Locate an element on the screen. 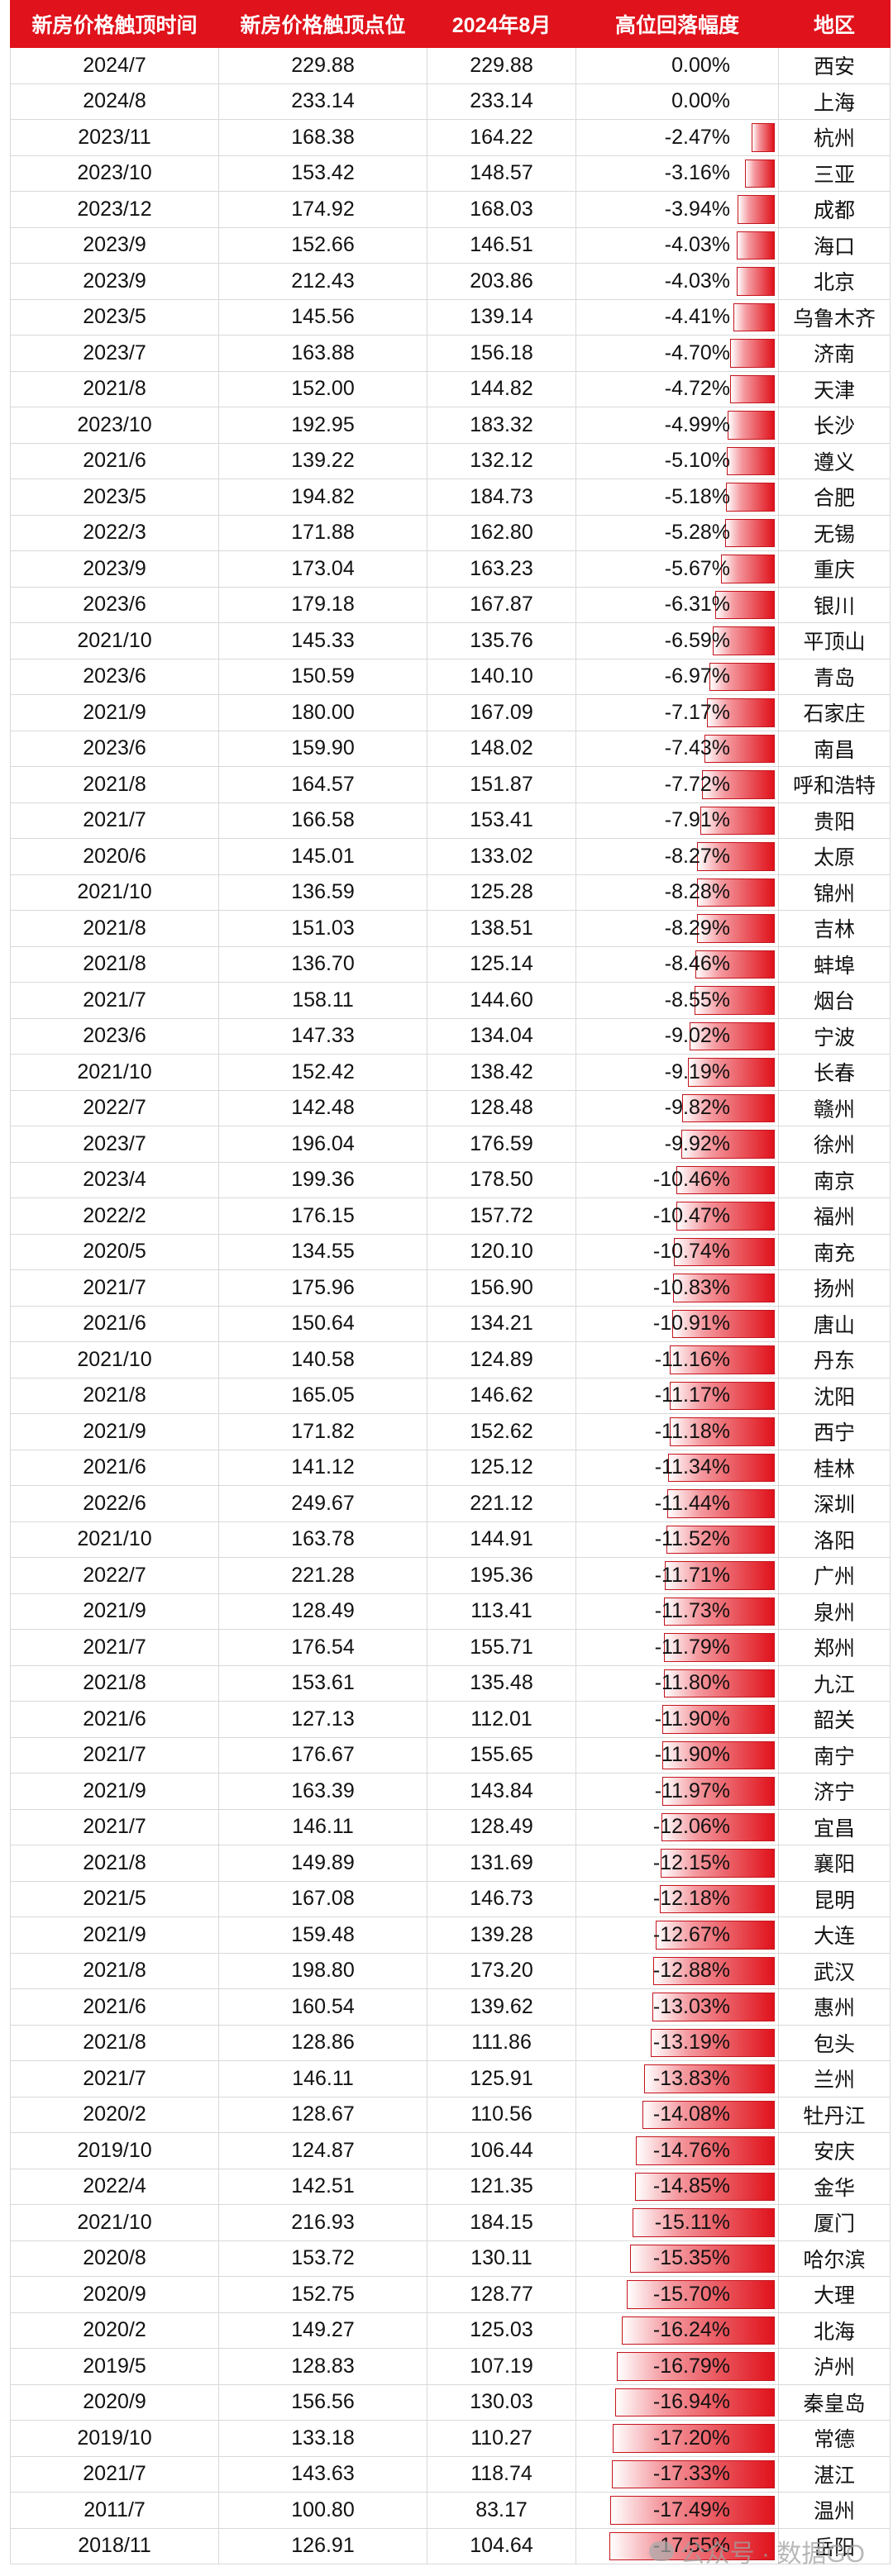 The image size is (893, 2576). cell-peak-value: 126.91 is located at coordinates (322, 2546).